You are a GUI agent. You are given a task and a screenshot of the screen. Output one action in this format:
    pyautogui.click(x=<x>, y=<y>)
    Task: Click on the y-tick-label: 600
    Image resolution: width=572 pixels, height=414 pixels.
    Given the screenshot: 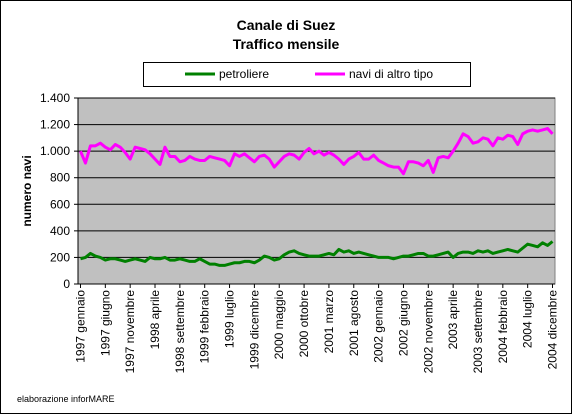 What is the action you would take?
    pyautogui.click(x=60, y=204)
    